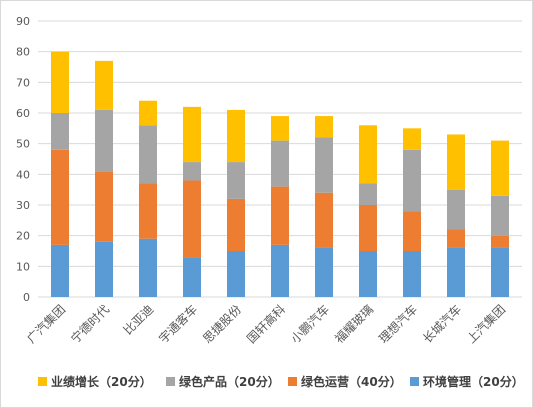 This screenshot has width=533, height=408. I want to click on y-tick-label: 60, so click(23, 113).